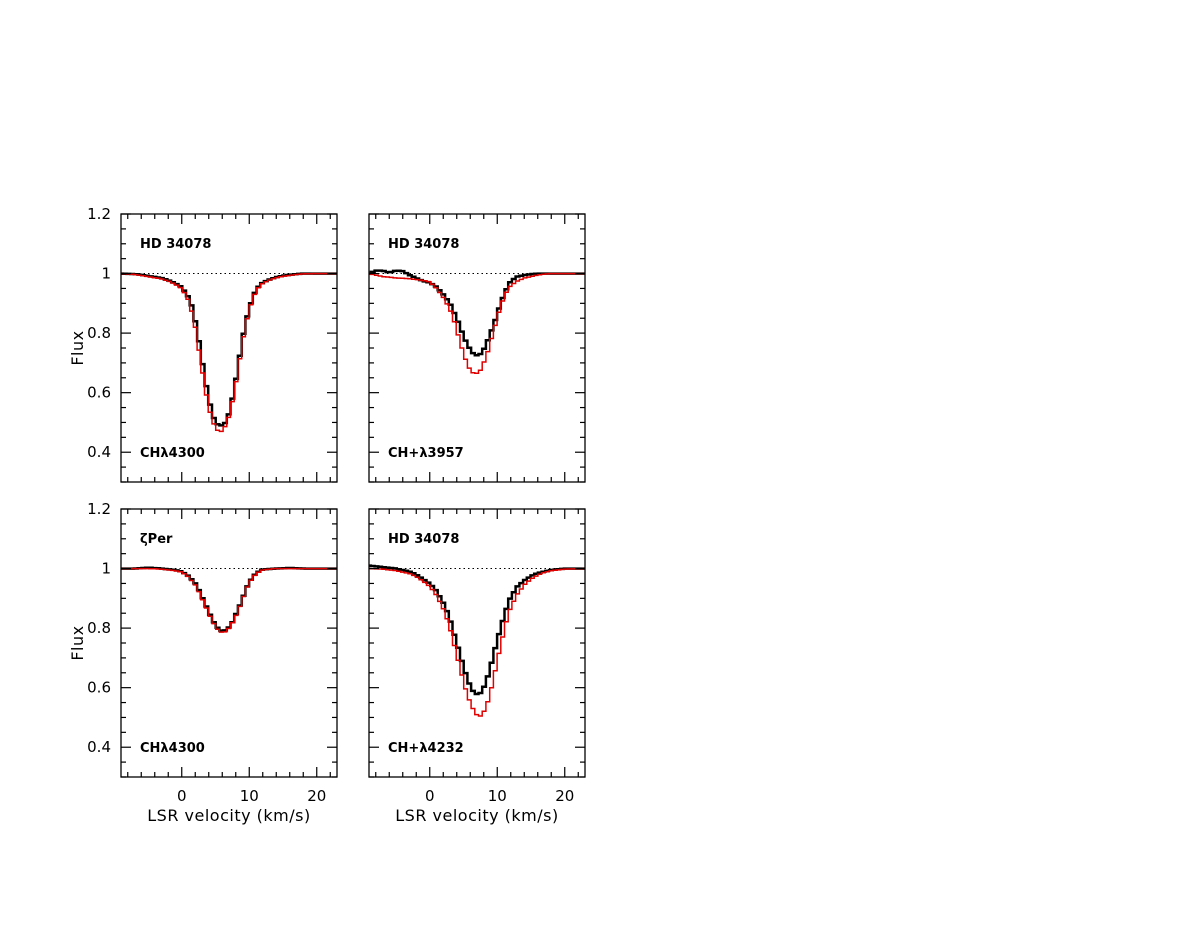  What do you see at coordinates (477, 313) in the screenshot?
I see `observed-spectrum-line` at bounding box center [477, 313].